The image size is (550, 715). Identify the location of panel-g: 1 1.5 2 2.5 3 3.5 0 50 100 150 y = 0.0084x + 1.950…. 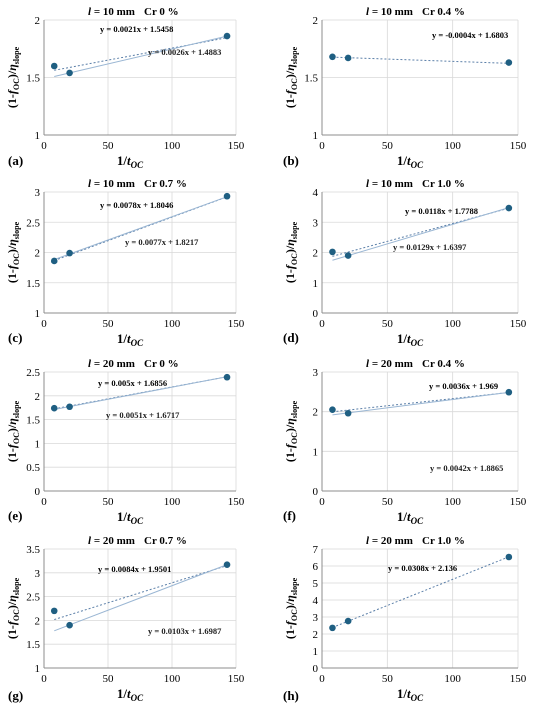
(125, 619).